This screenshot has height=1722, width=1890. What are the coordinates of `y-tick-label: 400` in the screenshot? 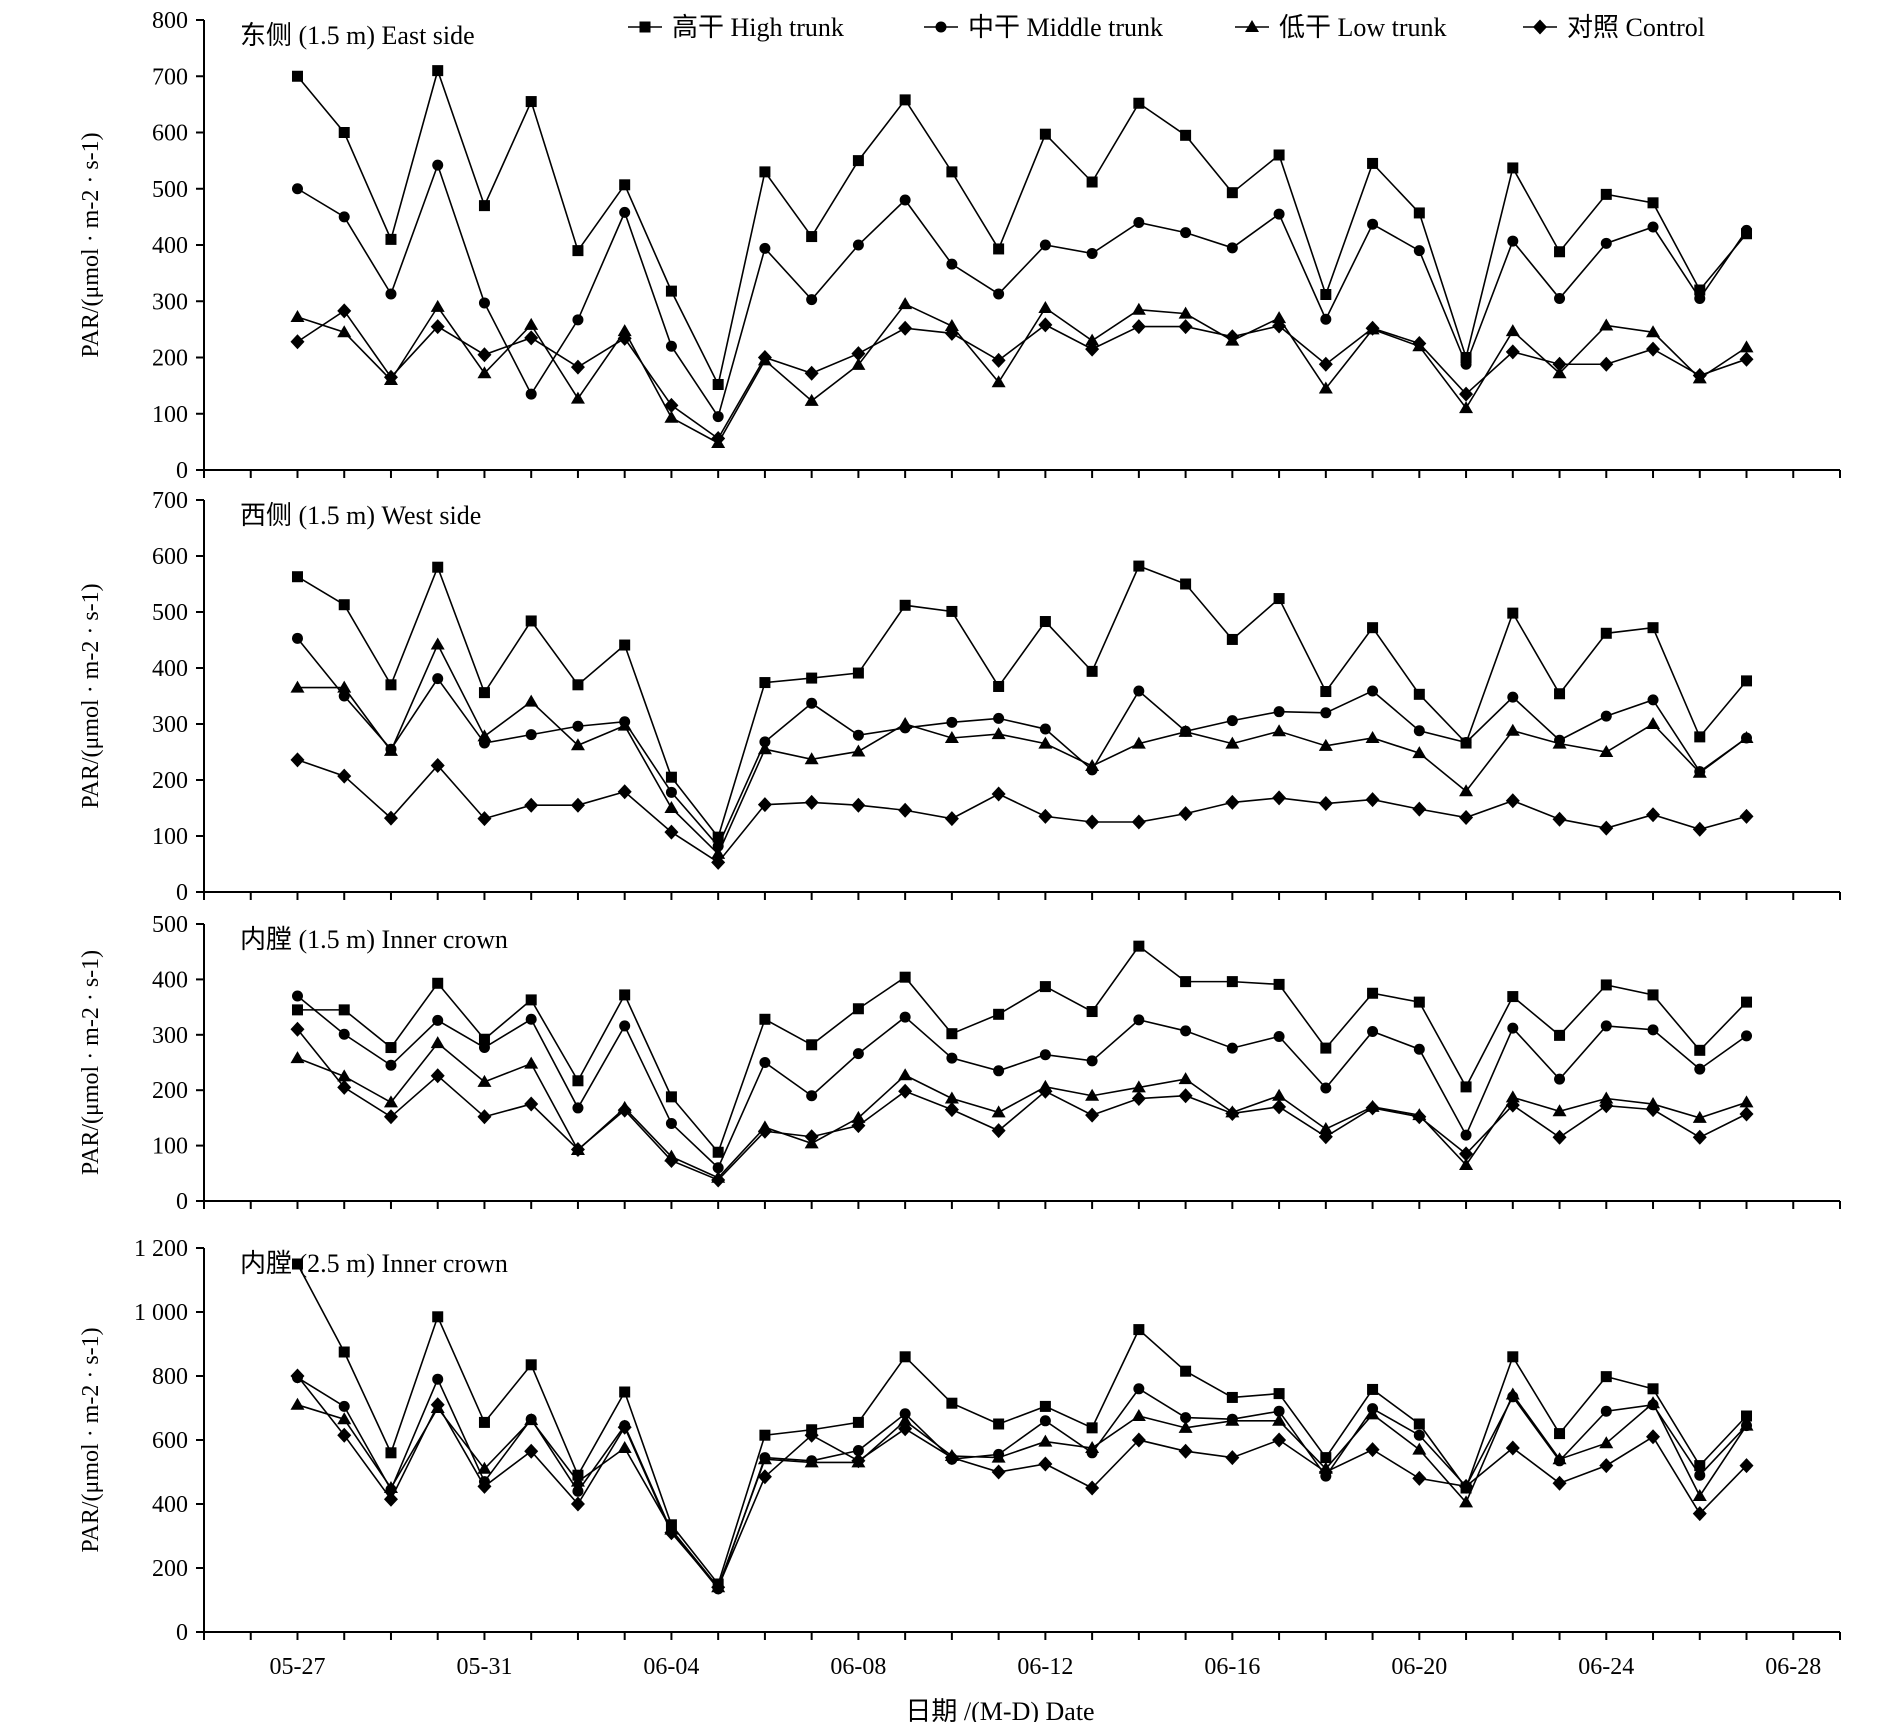 It's located at (170, 246).